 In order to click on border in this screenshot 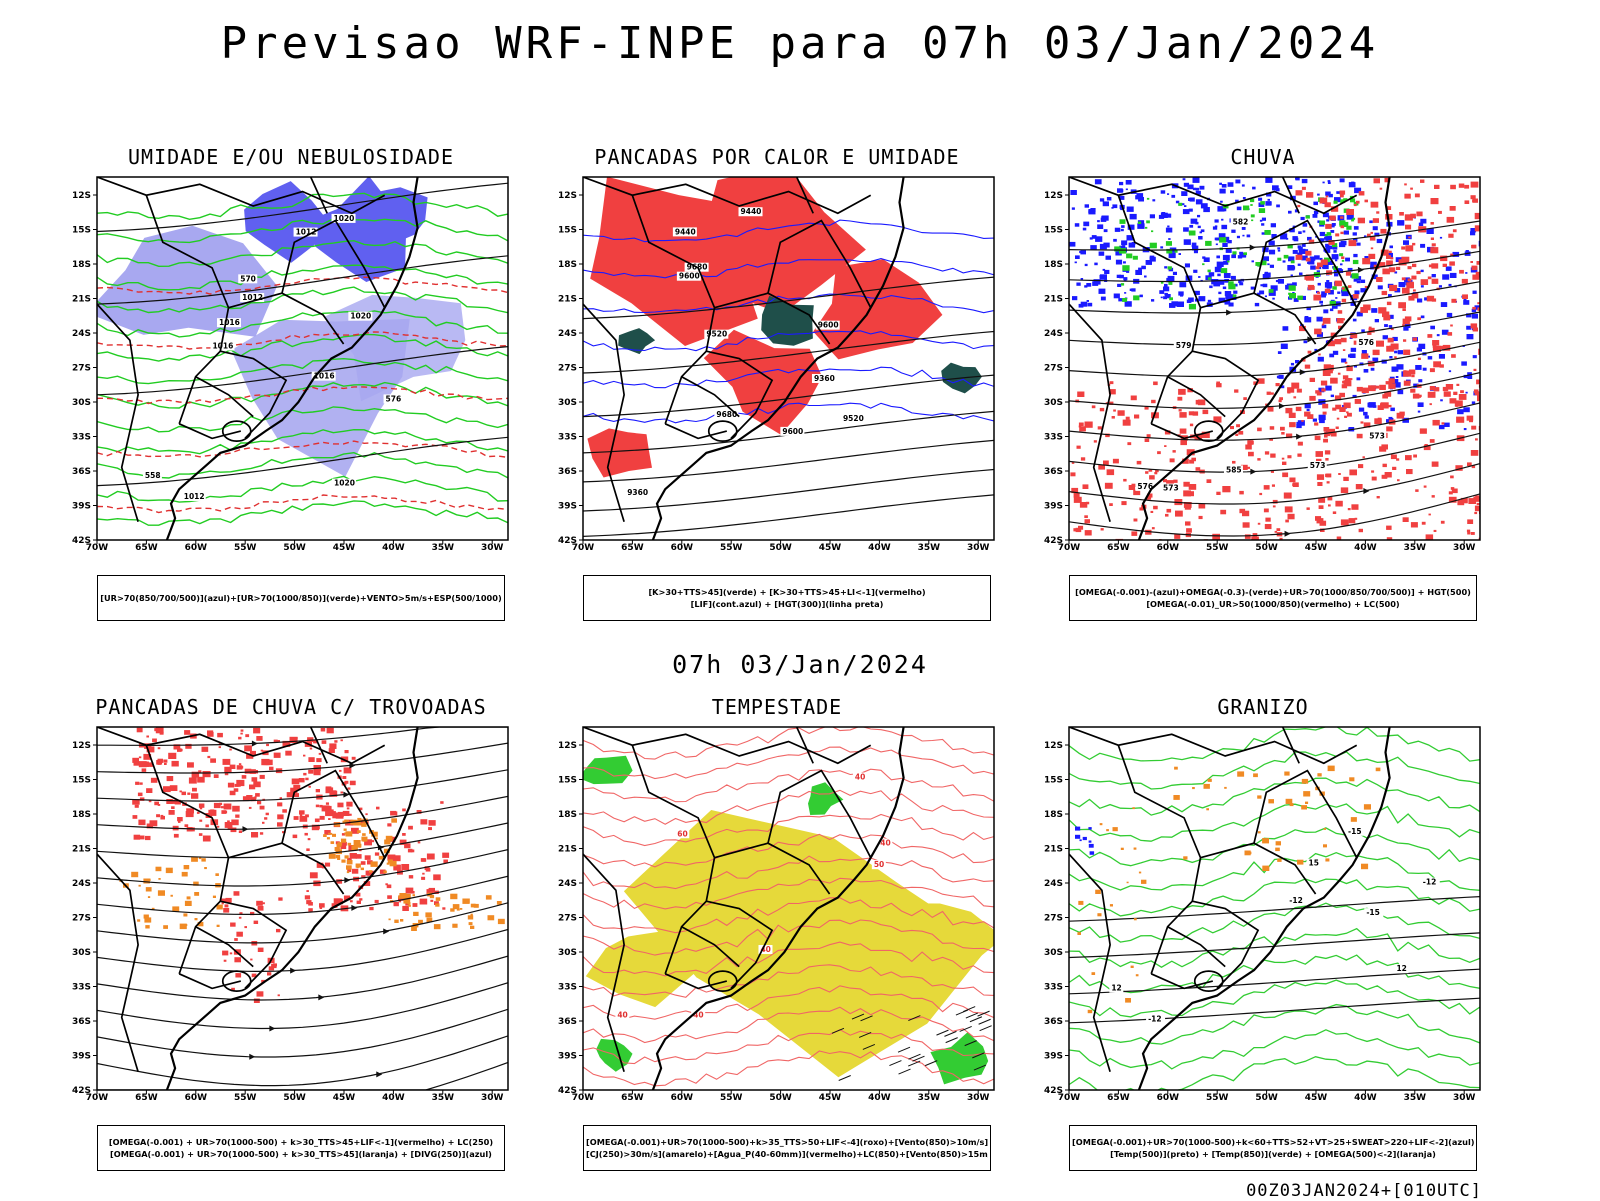, I will do `click(1090, 963)`.